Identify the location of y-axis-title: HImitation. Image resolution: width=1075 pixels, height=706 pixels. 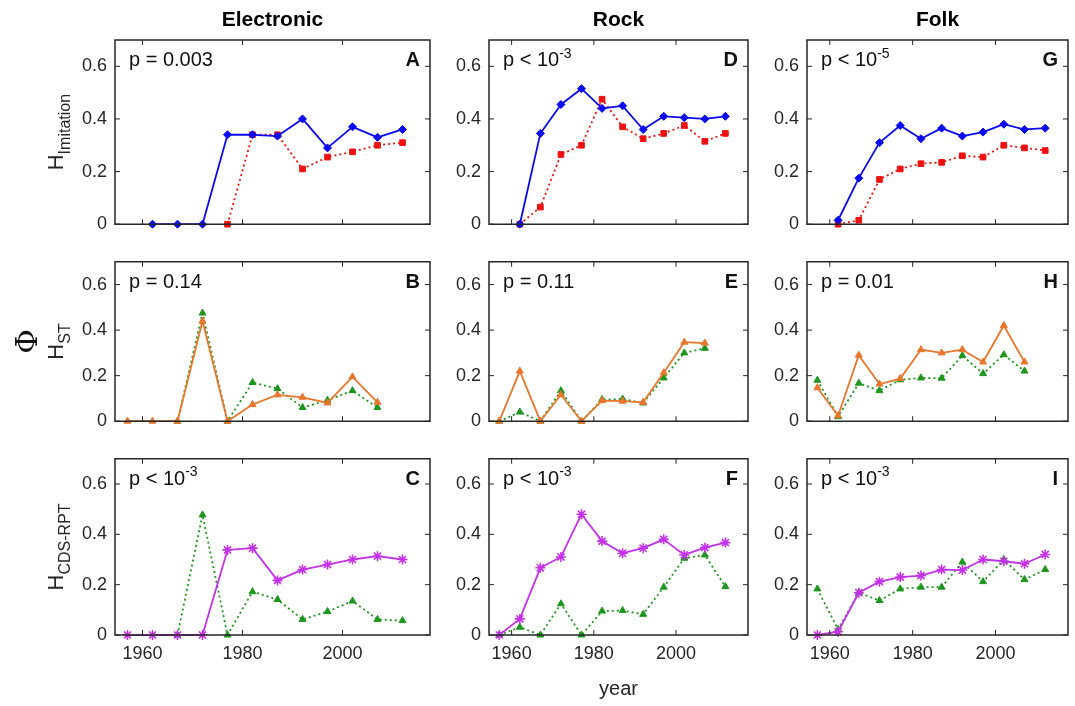
(58, 132).